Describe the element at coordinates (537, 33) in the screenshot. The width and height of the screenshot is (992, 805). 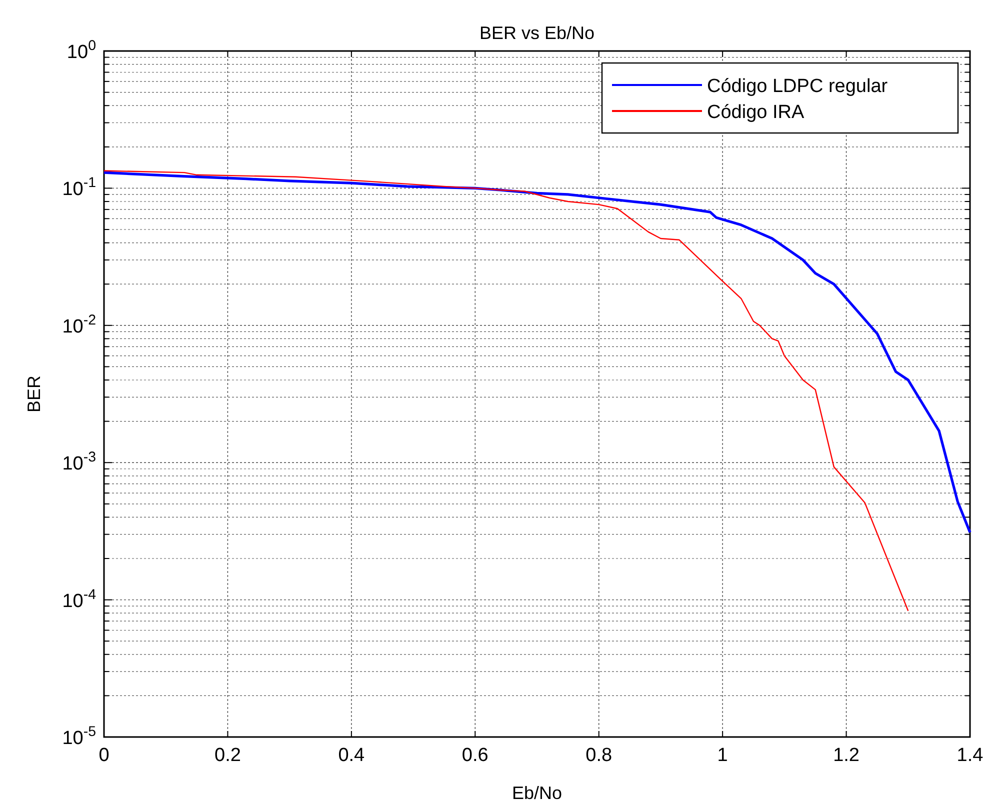
I see `chart-title: BER vs Eb/No` at that location.